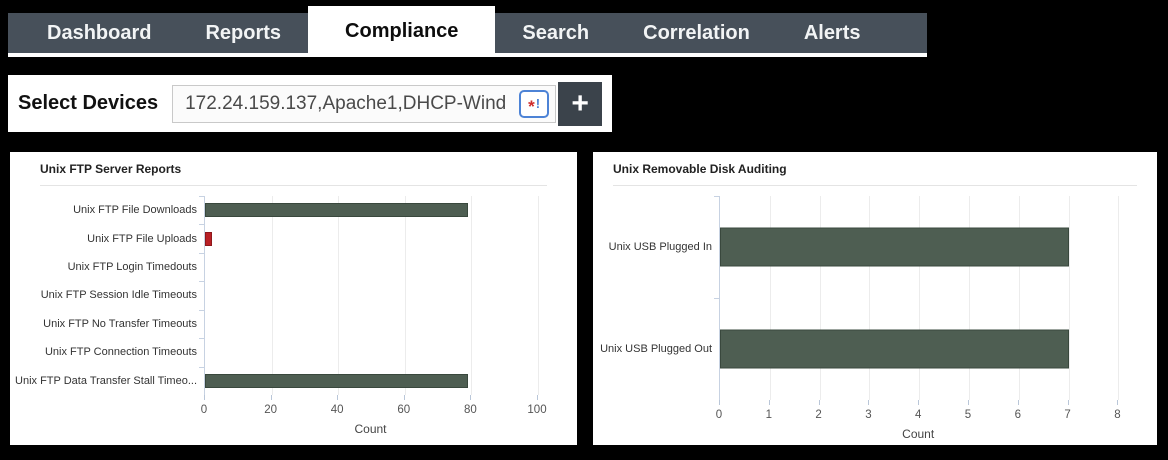  Describe the element at coordinates (111, 169) in the screenshot. I see `panel-title: Unix FTP Server Reports` at that location.